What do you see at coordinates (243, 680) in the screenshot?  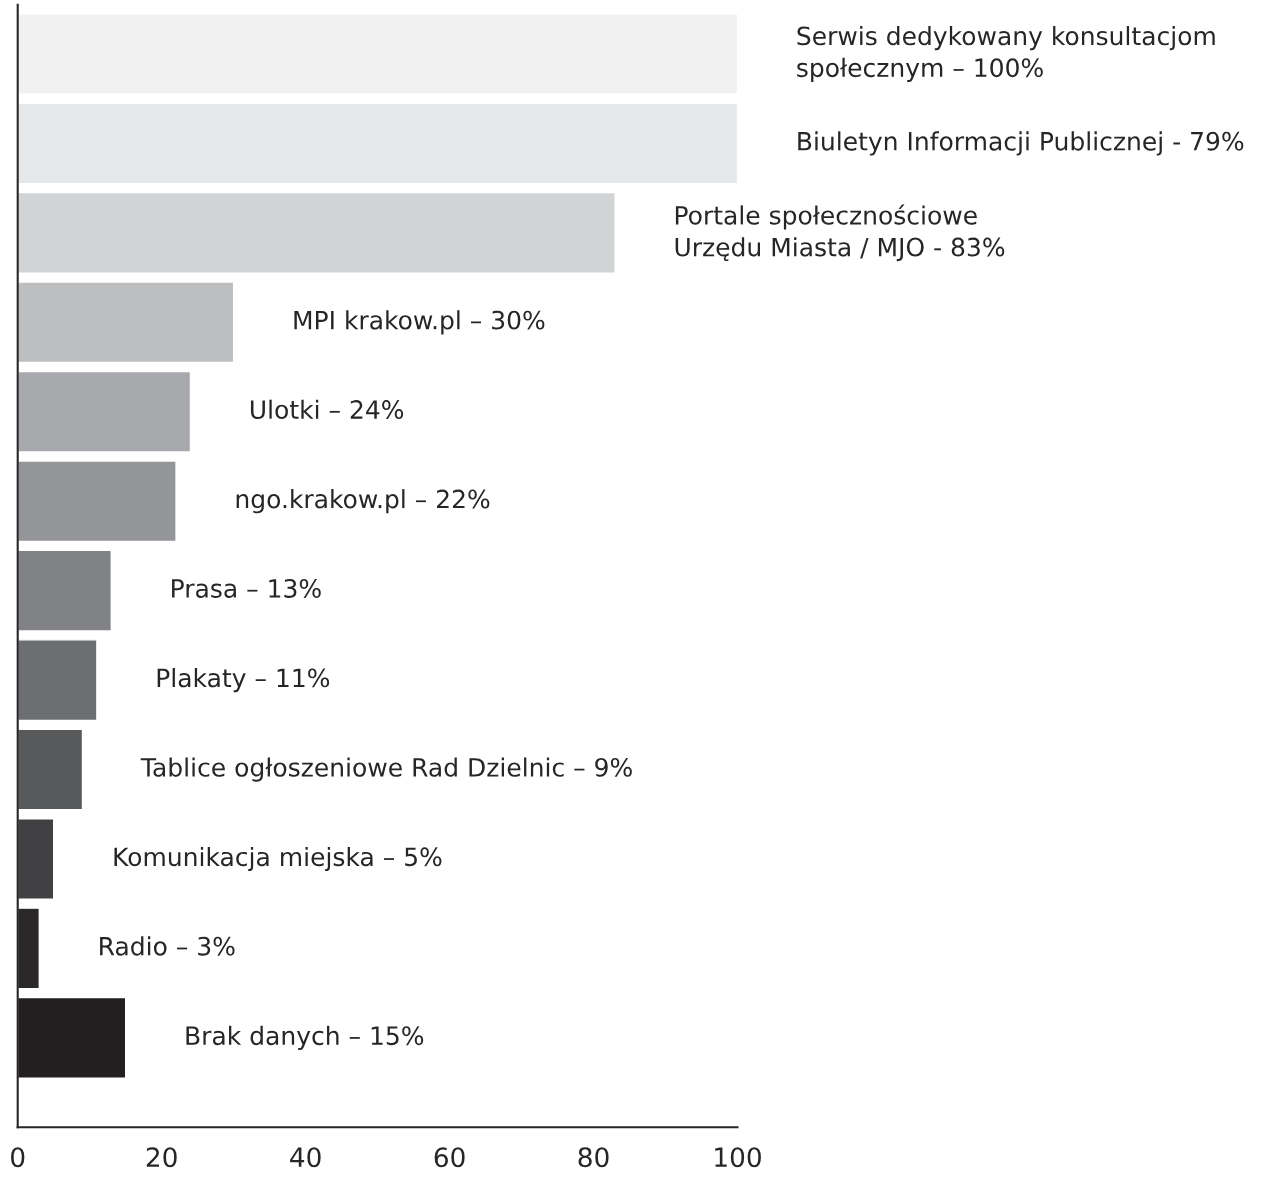 I see `annotation: Plakaty – 11%` at bounding box center [243, 680].